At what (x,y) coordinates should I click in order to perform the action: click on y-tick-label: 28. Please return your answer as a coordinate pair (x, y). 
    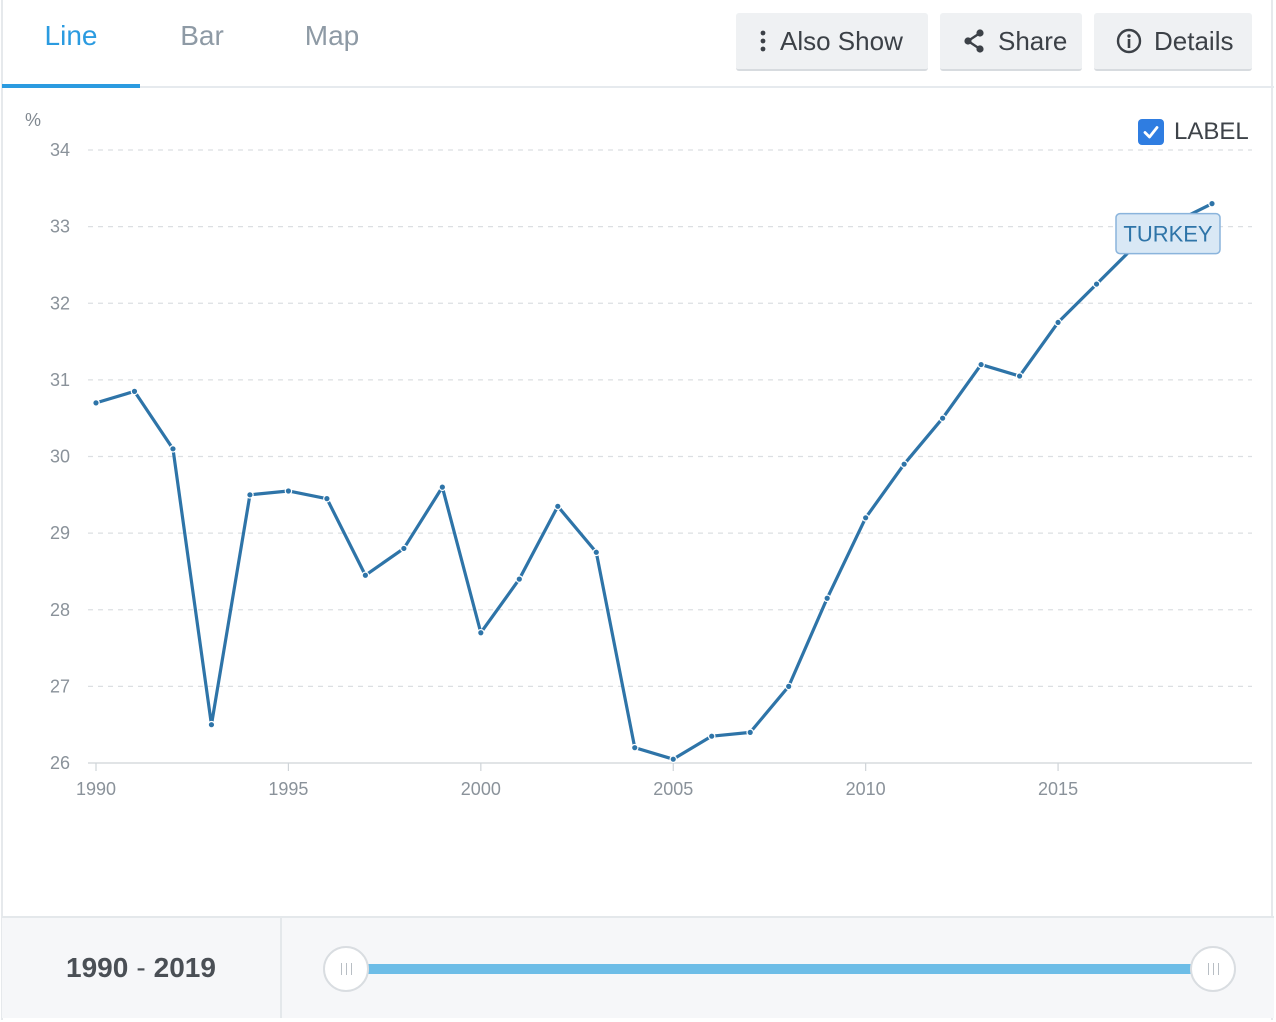
    Looking at the image, I should click on (60, 610).